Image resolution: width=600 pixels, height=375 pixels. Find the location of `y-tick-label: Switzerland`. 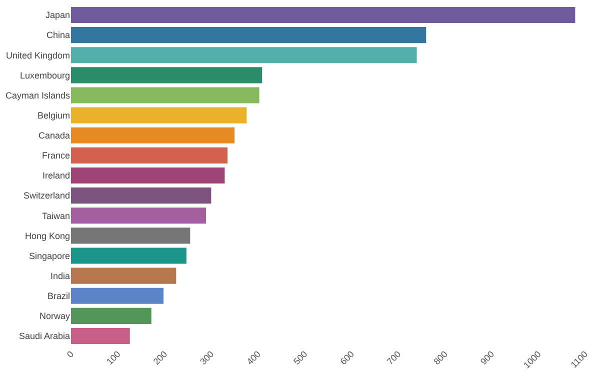

y-tick-label: Switzerland is located at coordinates (46, 195).